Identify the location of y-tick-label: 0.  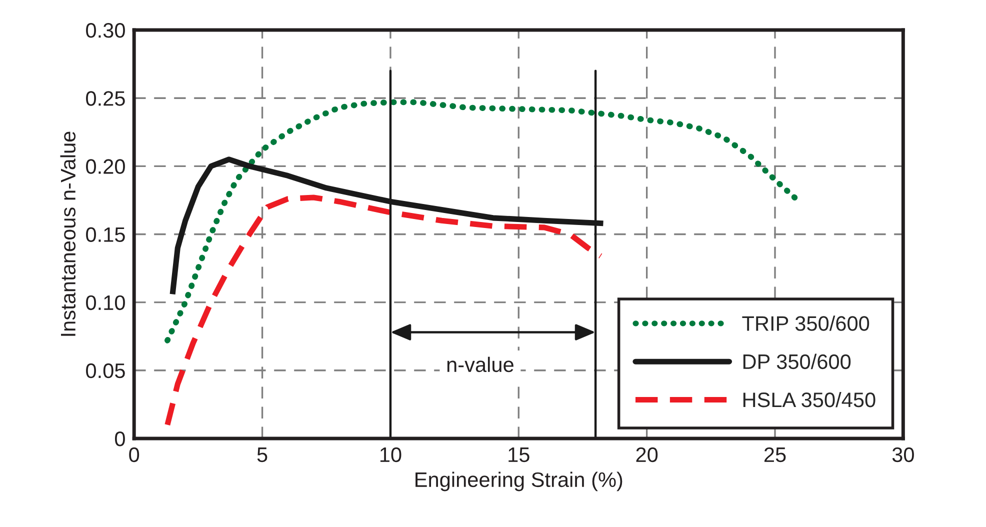
(119, 438).